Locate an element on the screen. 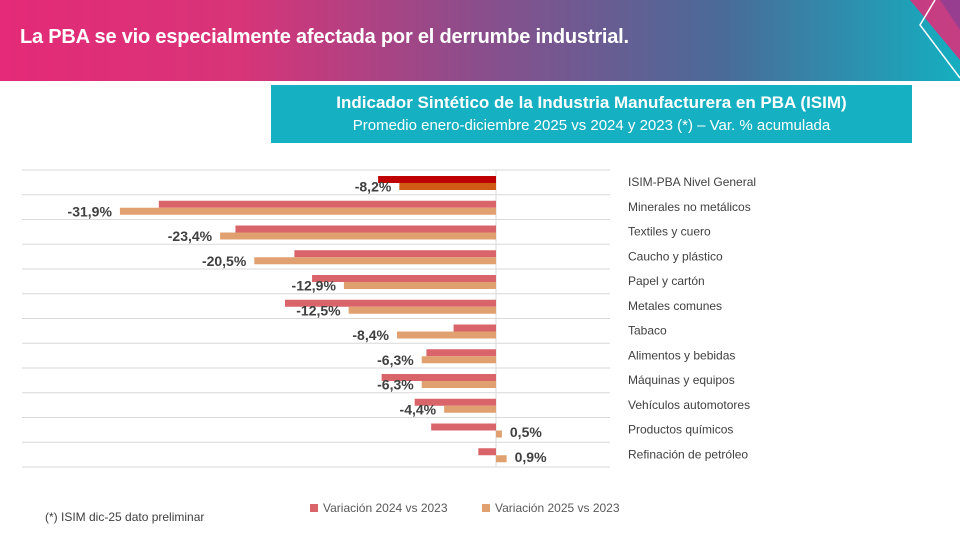 The image size is (960, 540). category-label: Refinación de petróleo is located at coordinates (688, 454).